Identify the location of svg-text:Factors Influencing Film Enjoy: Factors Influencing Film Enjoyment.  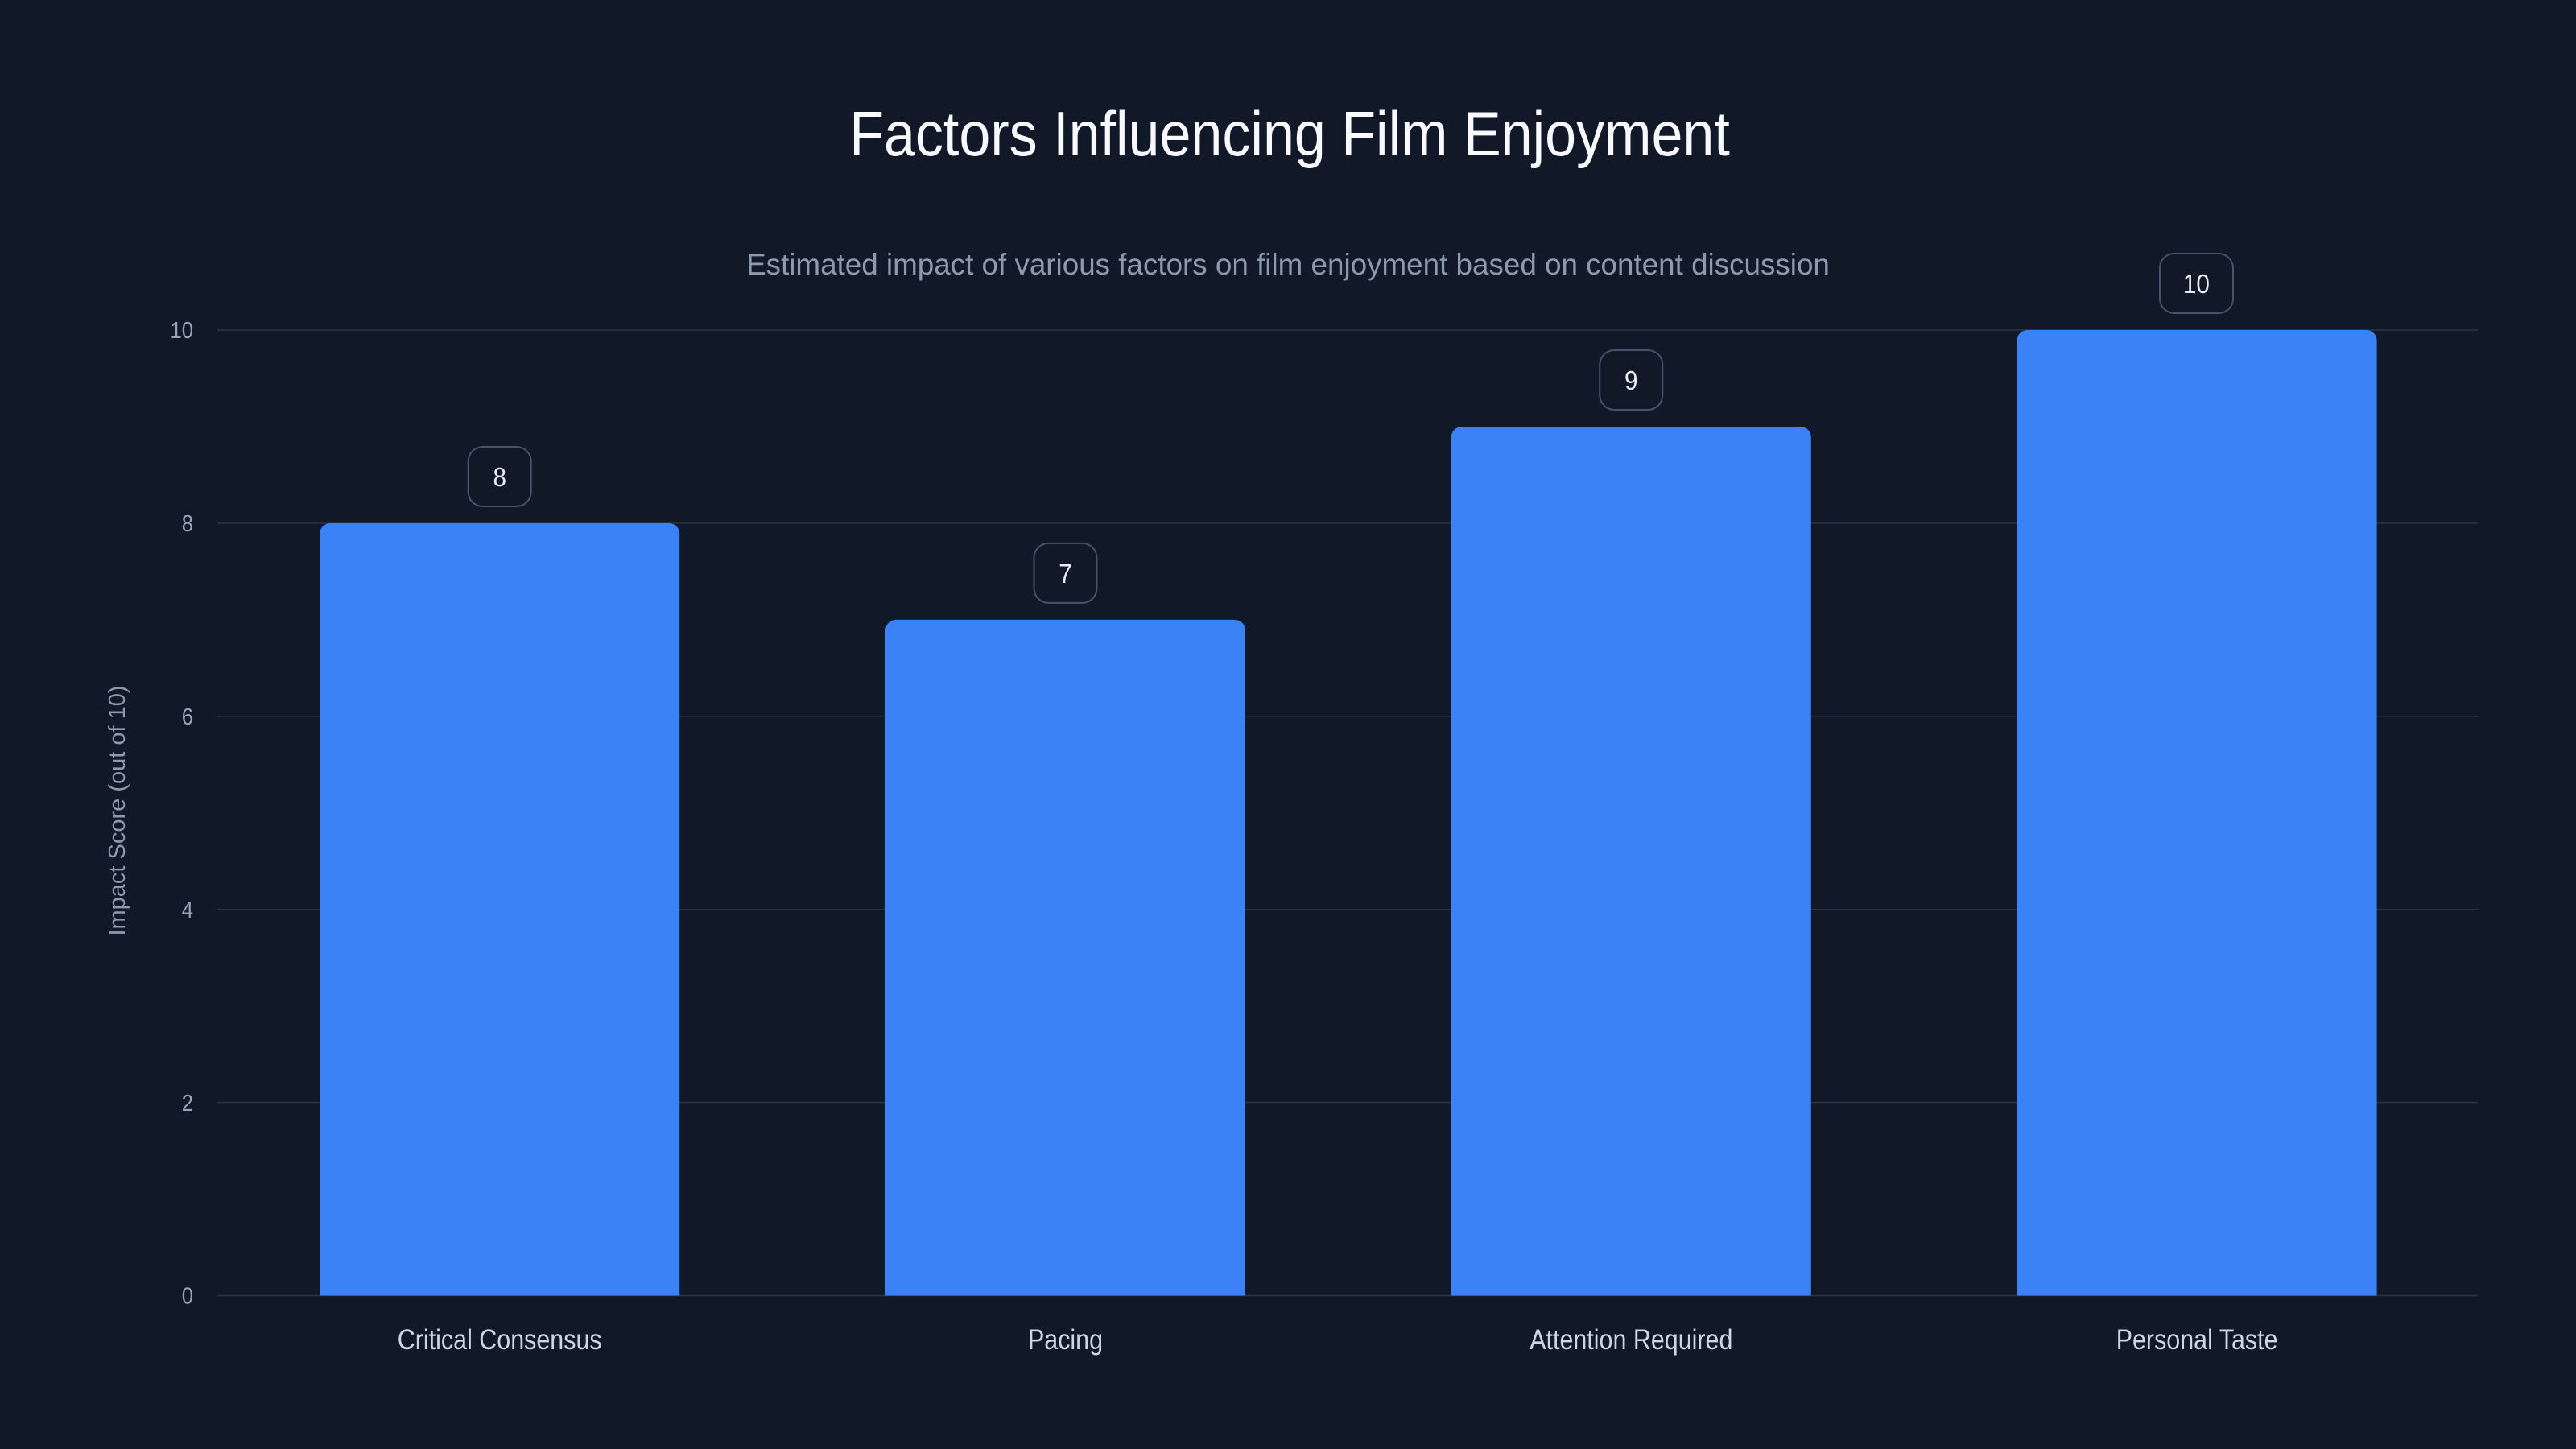
(1289, 134).